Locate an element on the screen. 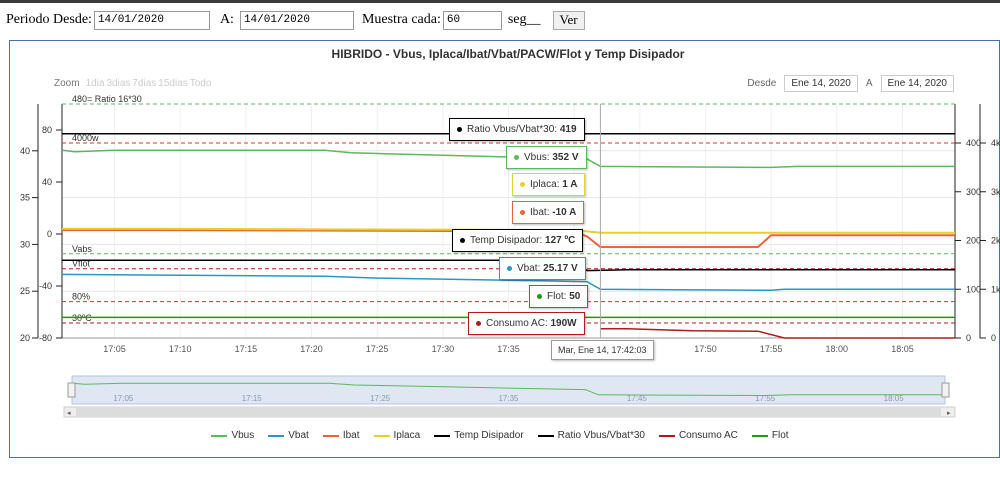 This screenshot has height=496, width=1000. navigator-tick-label: 17:35 is located at coordinates (508, 398).